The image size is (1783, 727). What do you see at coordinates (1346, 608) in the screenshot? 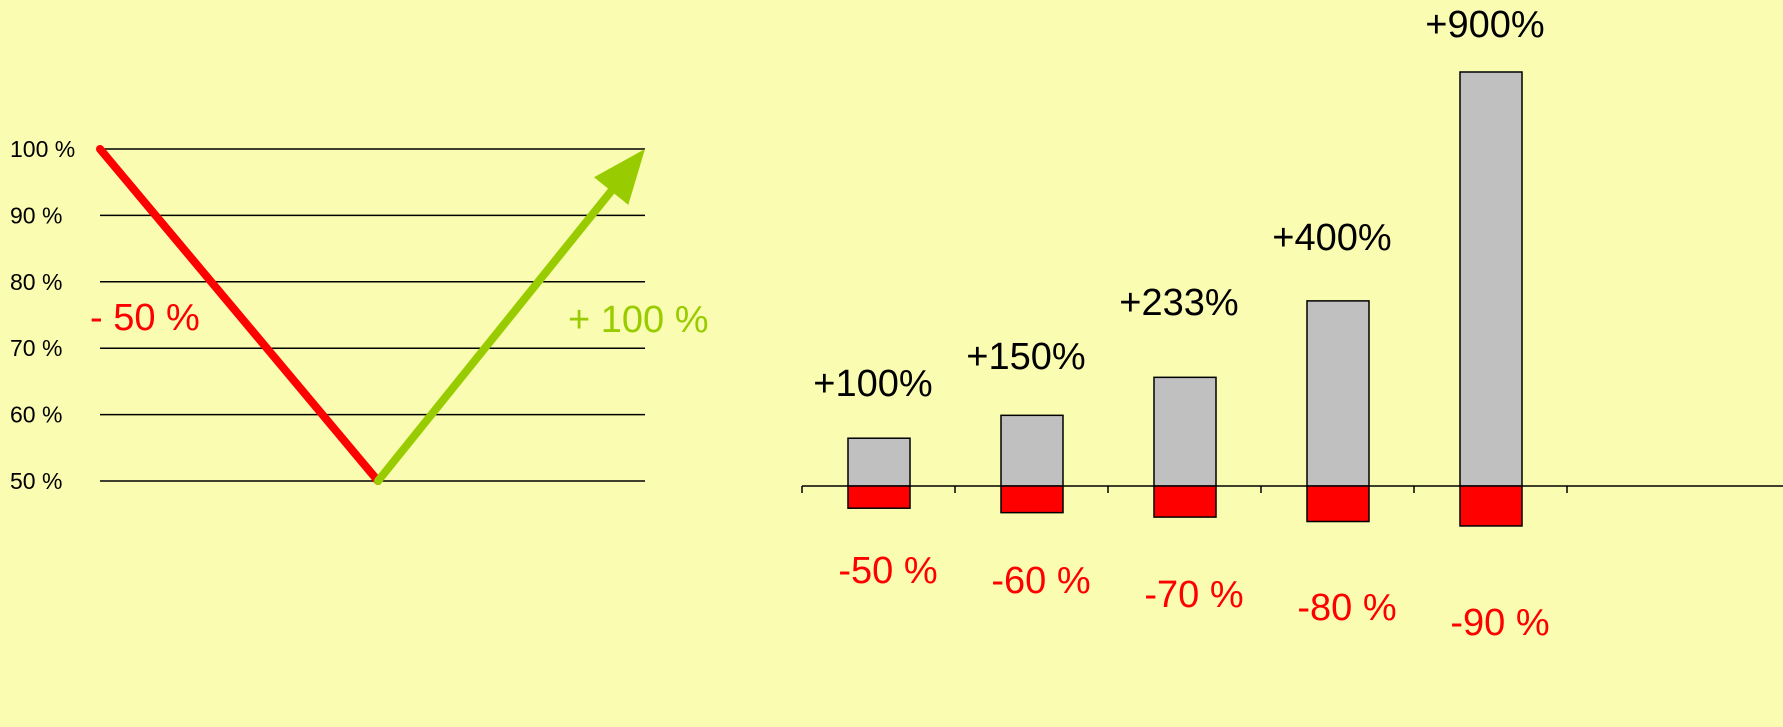
I see `loss-label: -80 %` at bounding box center [1346, 608].